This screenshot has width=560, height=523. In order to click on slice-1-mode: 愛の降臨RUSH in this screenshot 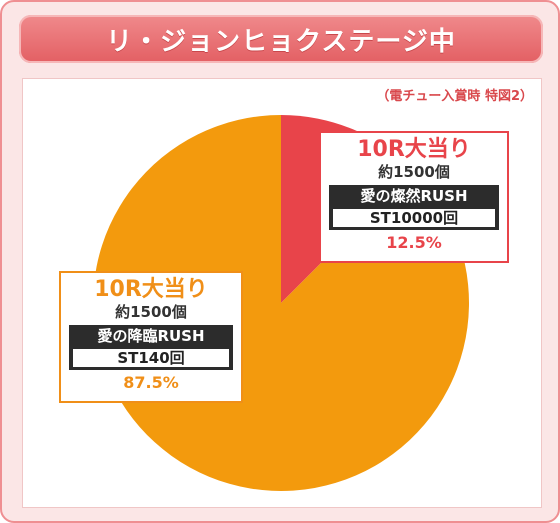, I will do `click(151, 336)`.